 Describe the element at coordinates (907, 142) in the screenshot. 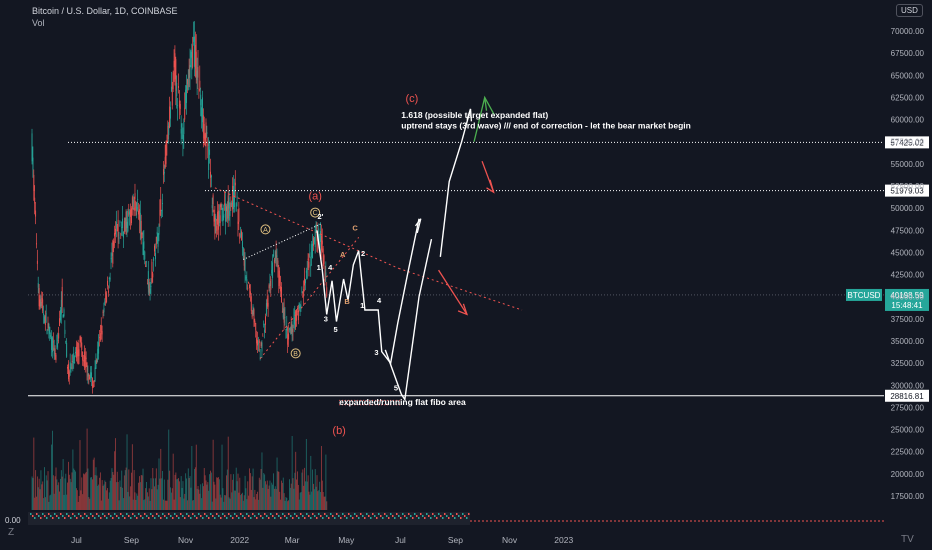

I see `level-label: 57425.02` at that location.